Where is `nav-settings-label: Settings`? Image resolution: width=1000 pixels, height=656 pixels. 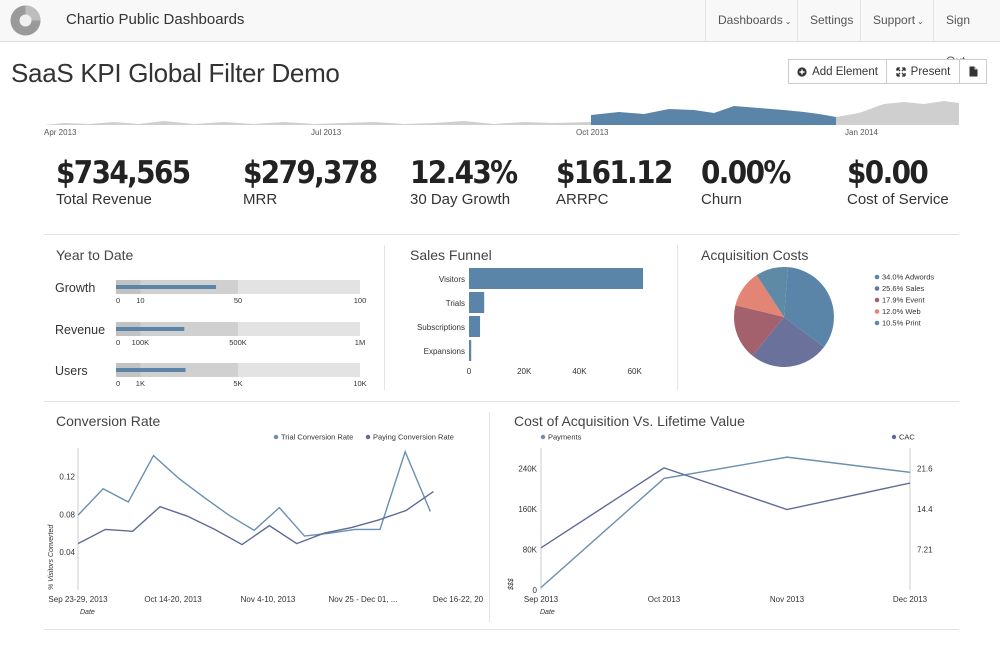
nav-settings-label: Settings is located at coordinates (832, 20).